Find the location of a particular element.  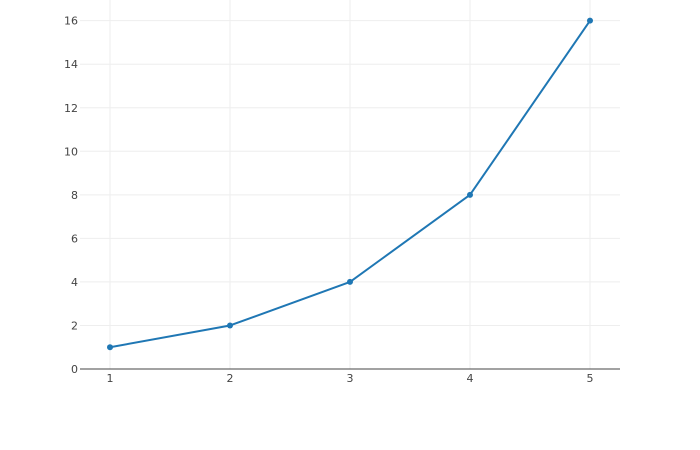

y-tick-label: 12 is located at coordinates (71, 108).